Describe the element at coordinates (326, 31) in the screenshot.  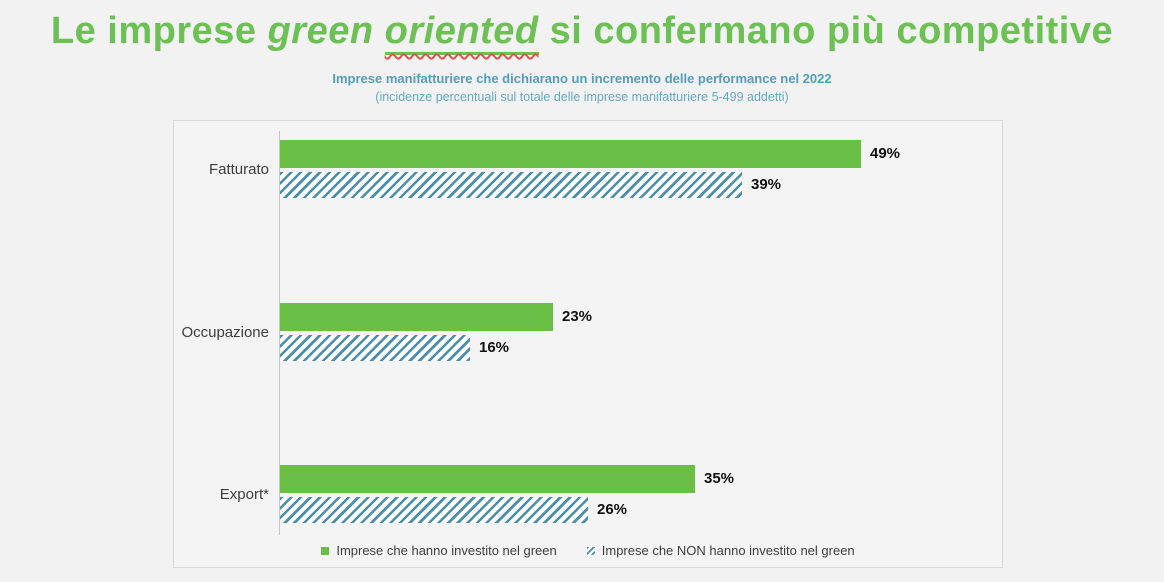
I see `title-part2-green-italic: green` at that location.